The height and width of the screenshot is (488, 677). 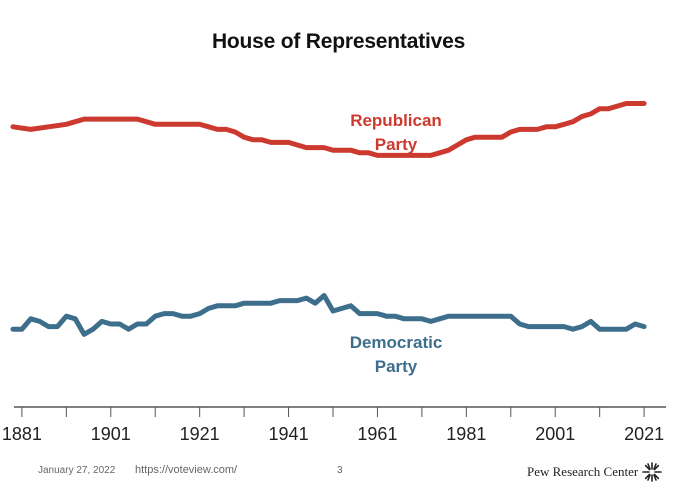 I want to click on x-tick-label: 1961, so click(x=377, y=434).